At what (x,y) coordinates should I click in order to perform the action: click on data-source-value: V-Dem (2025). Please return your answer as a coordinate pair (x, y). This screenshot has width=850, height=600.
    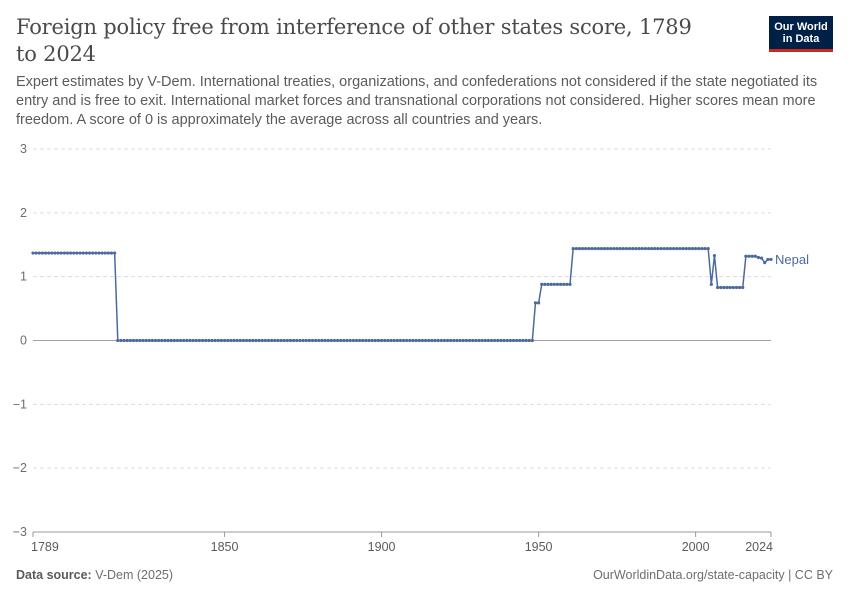
    Looking at the image, I should click on (134, 575).